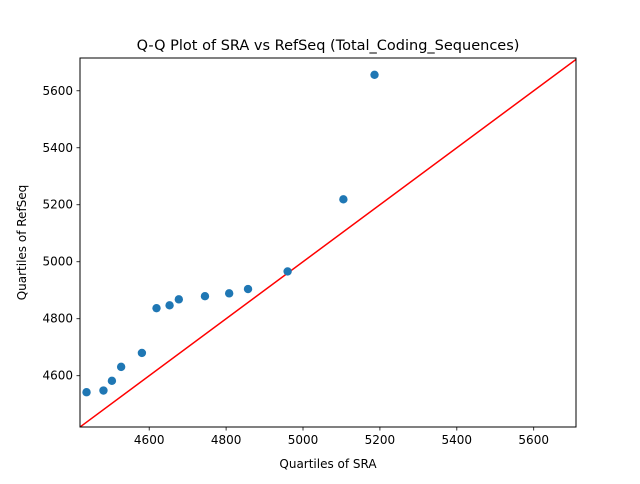 Image resolution: width=640 pixels, height=484 pixels. What do you see at coordinates (61, 233) in the screenshot?
I see `y-axis-ticks: 4600 4800 5000 5200 5400 5600` at bounding box center [61, 233].